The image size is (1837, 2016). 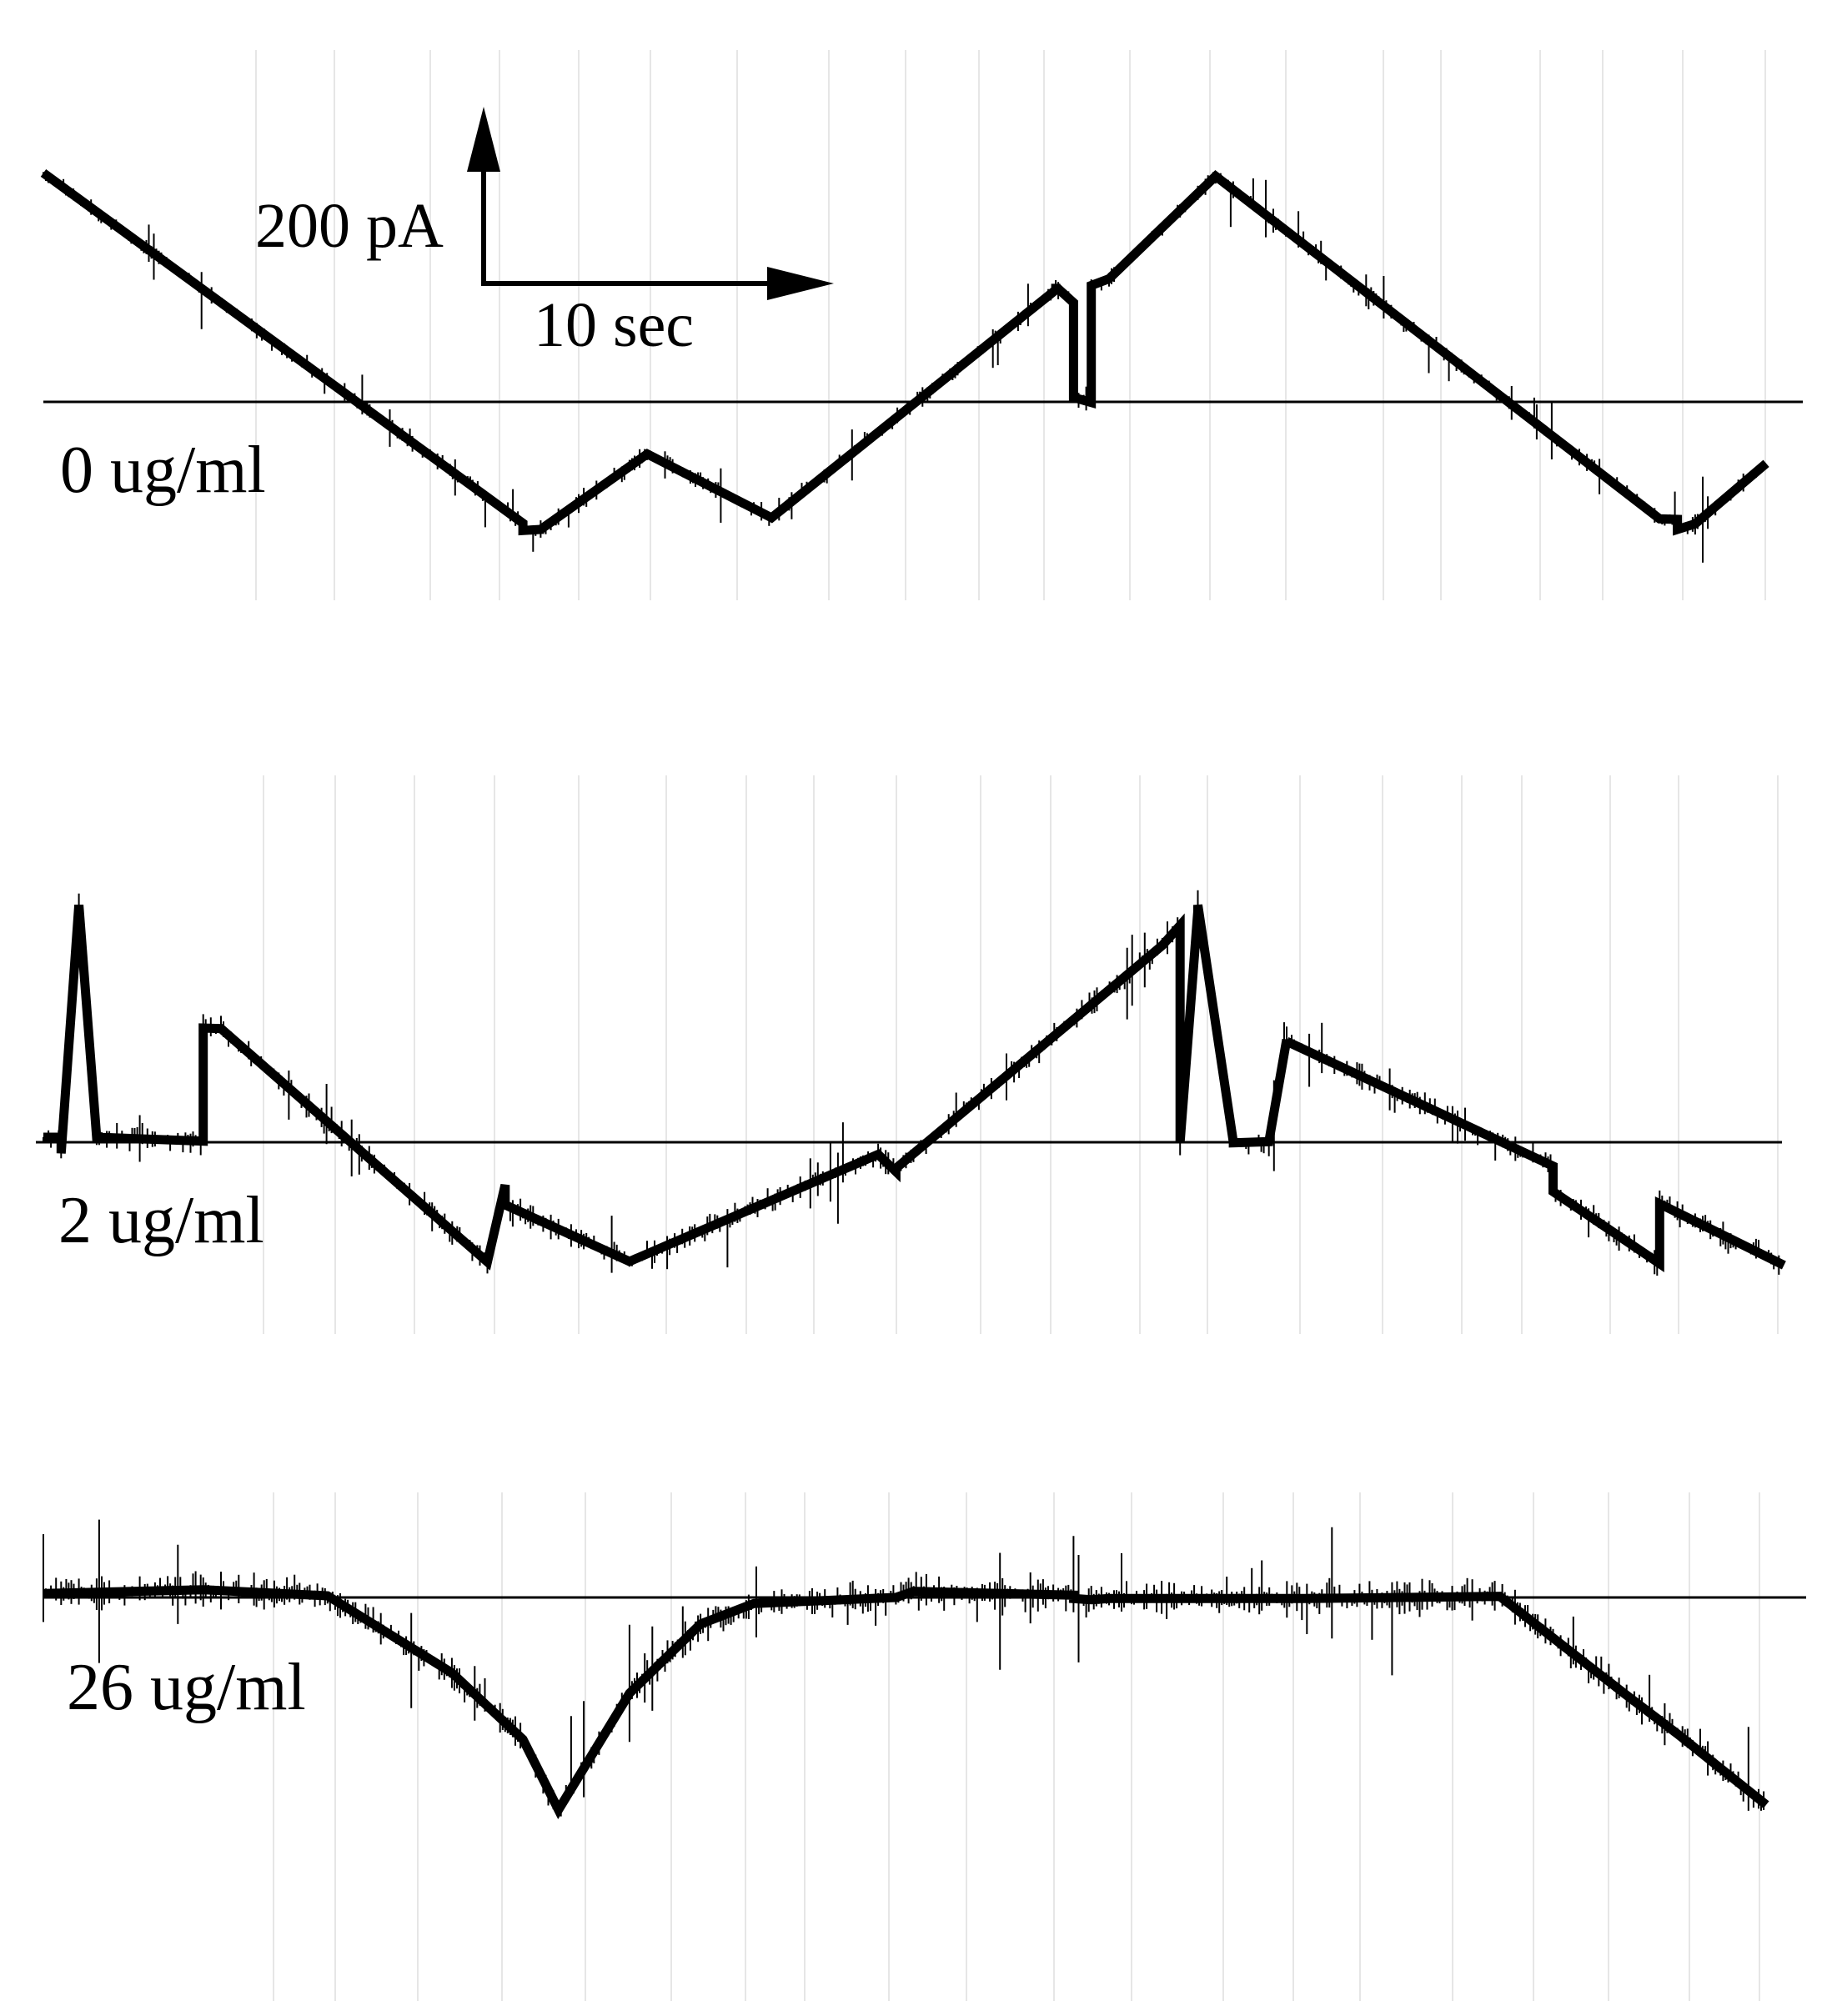 I want to click on scale-bar-up-arrowhead, so click(x=484, y=139).